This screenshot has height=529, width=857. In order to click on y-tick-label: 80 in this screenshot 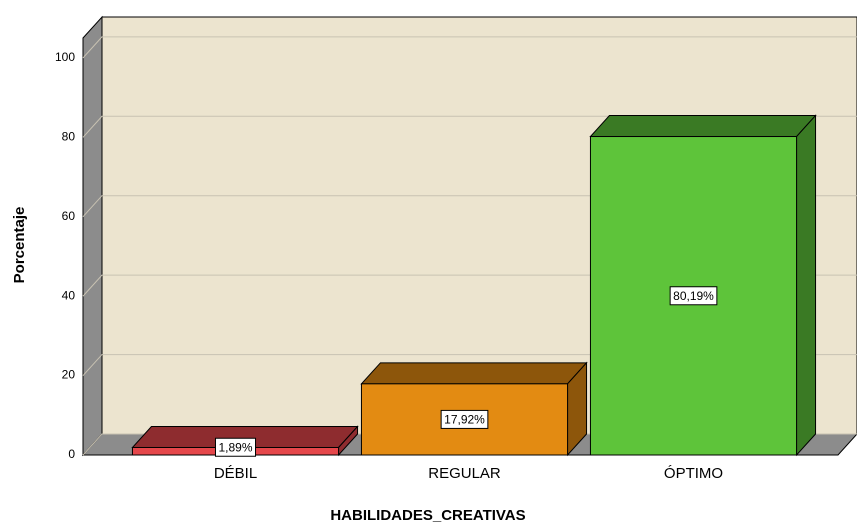, I will do `click(69, 136)`.